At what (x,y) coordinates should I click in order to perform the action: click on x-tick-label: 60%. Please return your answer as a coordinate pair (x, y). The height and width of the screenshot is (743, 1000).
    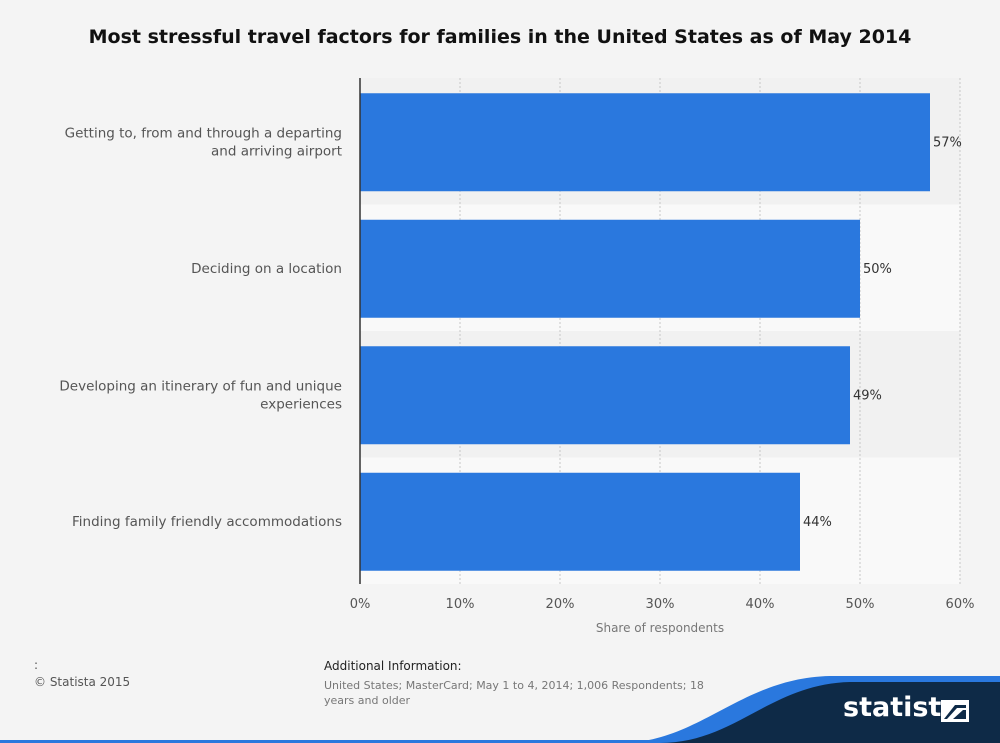
    Looking at the image, I should click on (960, 604).